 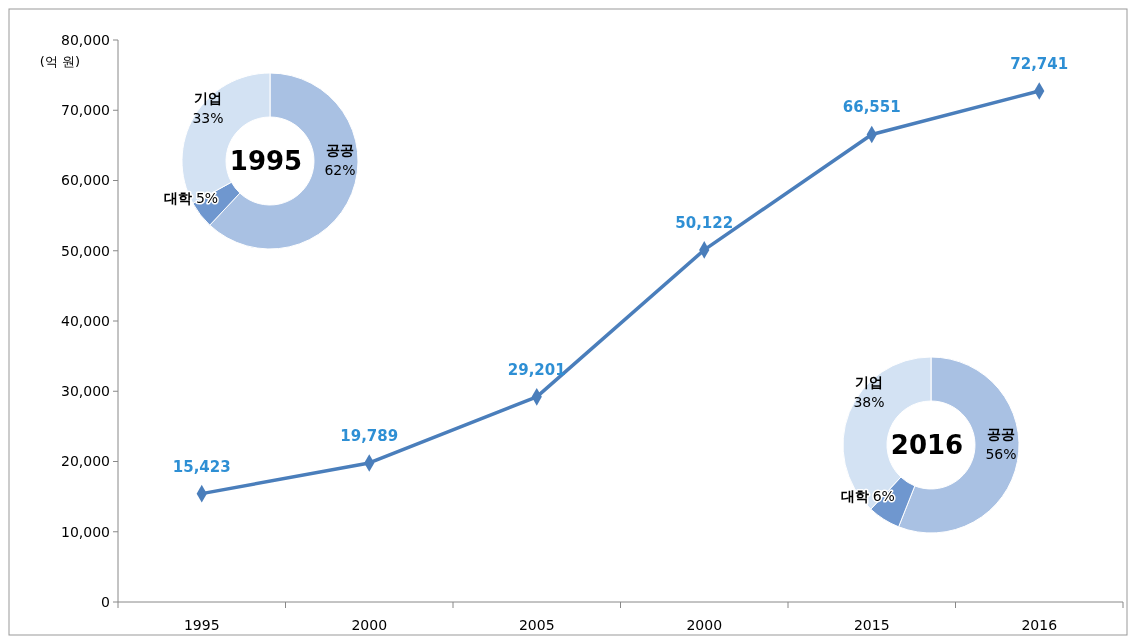 I want to click on text: 2016, so click(x=927, y=445).